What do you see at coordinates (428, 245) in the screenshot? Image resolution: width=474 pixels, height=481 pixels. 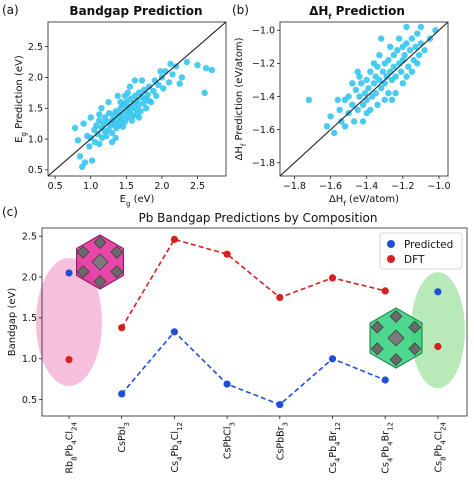 I see `legend-label-predicted: Predicted` at bounding box center [428, 245].